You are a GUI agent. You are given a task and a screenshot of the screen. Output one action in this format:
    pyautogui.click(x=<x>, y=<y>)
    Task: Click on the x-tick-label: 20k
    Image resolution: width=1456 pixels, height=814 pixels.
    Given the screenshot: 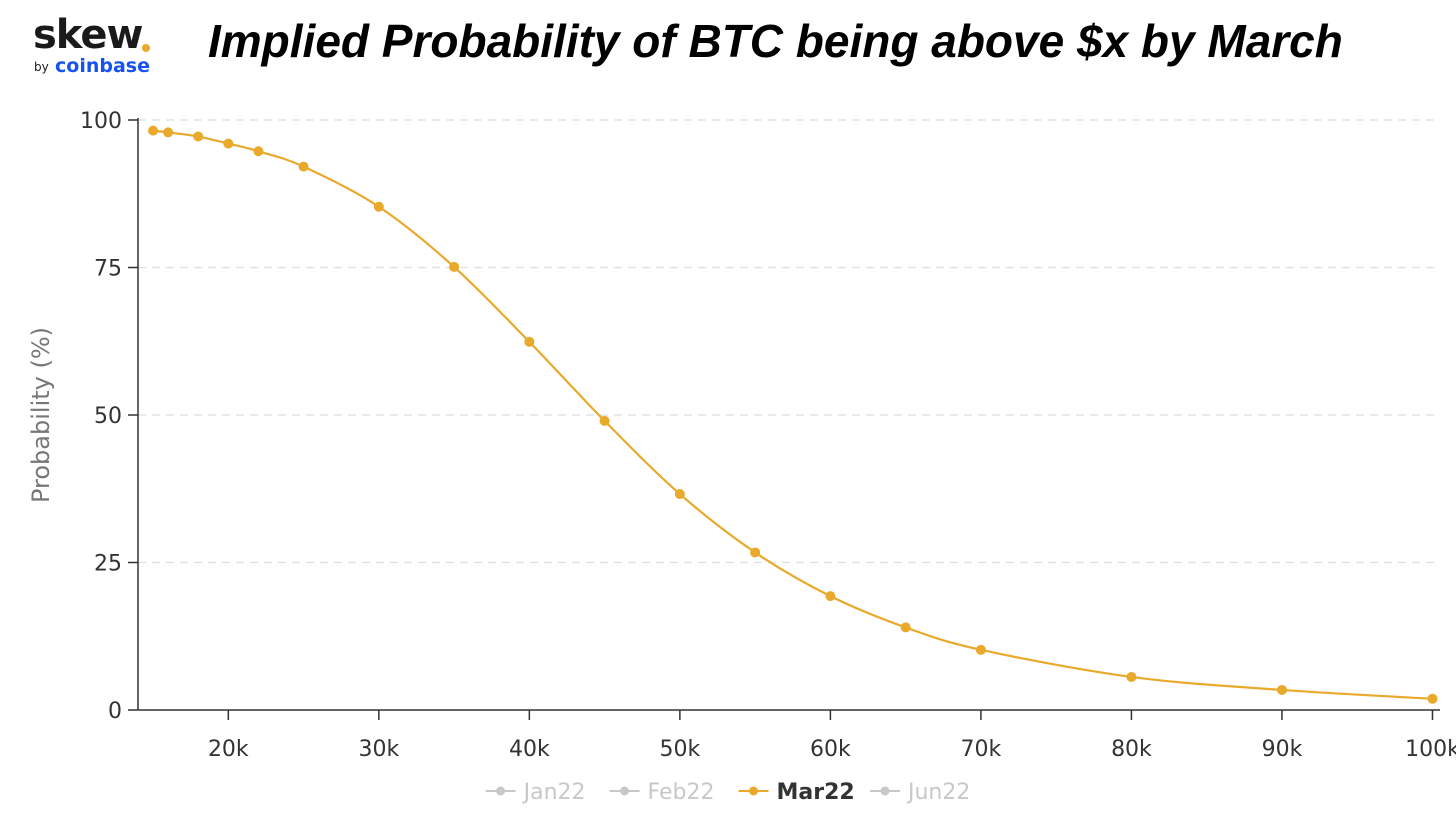 What is the action you would take?
    pyautogui.click(x=228, y=749)
    